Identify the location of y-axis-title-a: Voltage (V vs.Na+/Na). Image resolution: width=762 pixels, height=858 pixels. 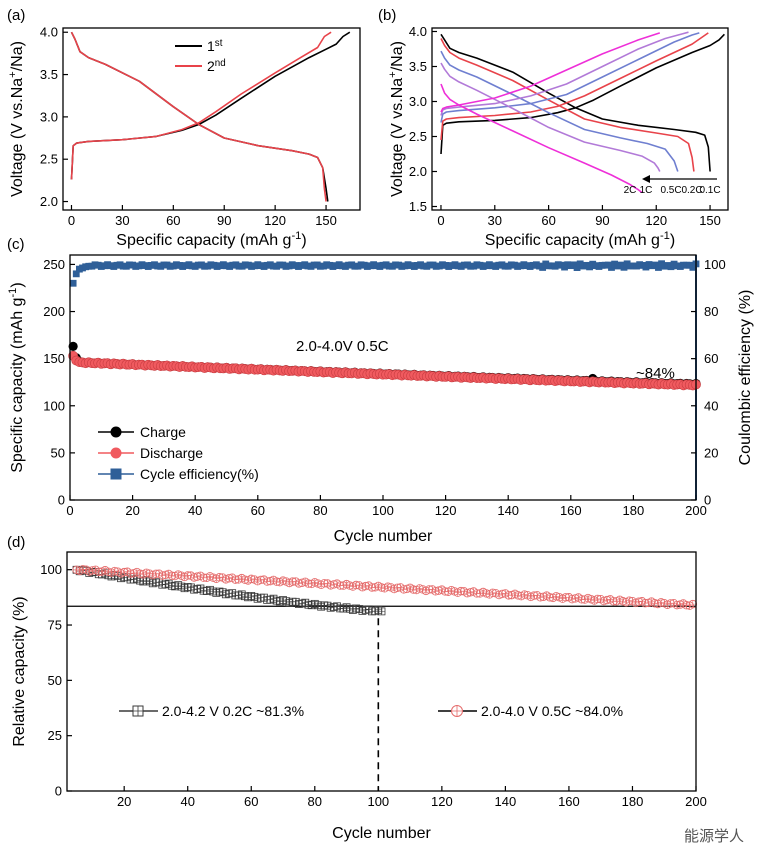
(16, 119).